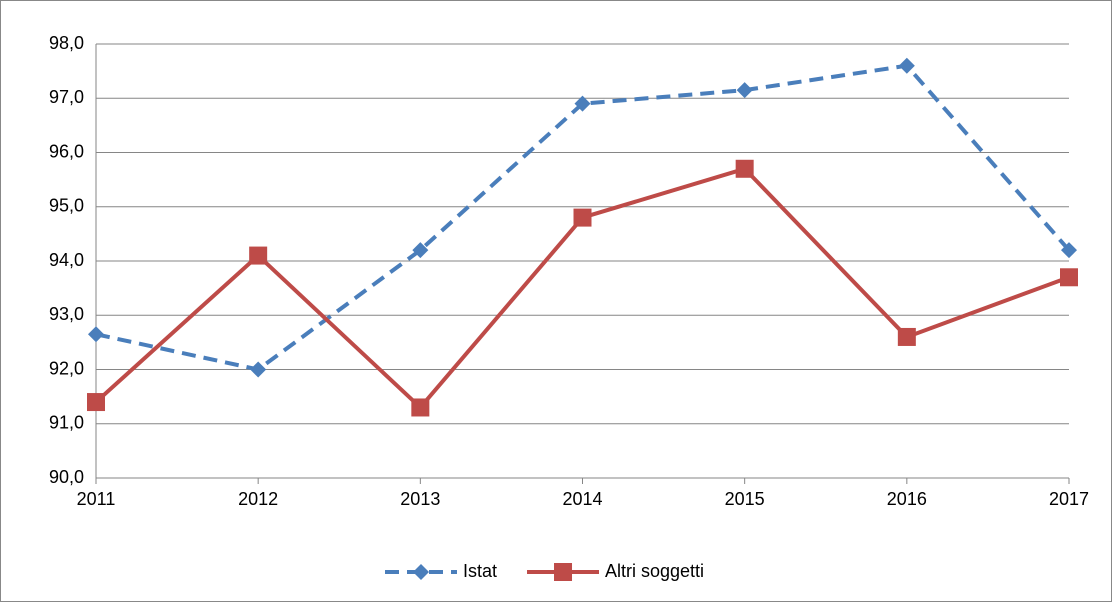  I want to click on legend-label: Altri soggetti, so click(654, 571).